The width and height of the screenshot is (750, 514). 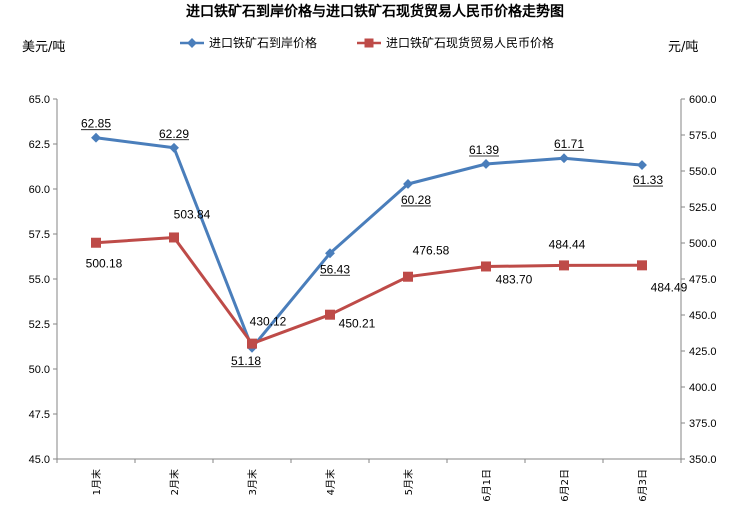 What do you see at coordinates (357, 324) in the screenshot?
I see `series-2-data-label: 450.21` at bounding box center [357, 324].